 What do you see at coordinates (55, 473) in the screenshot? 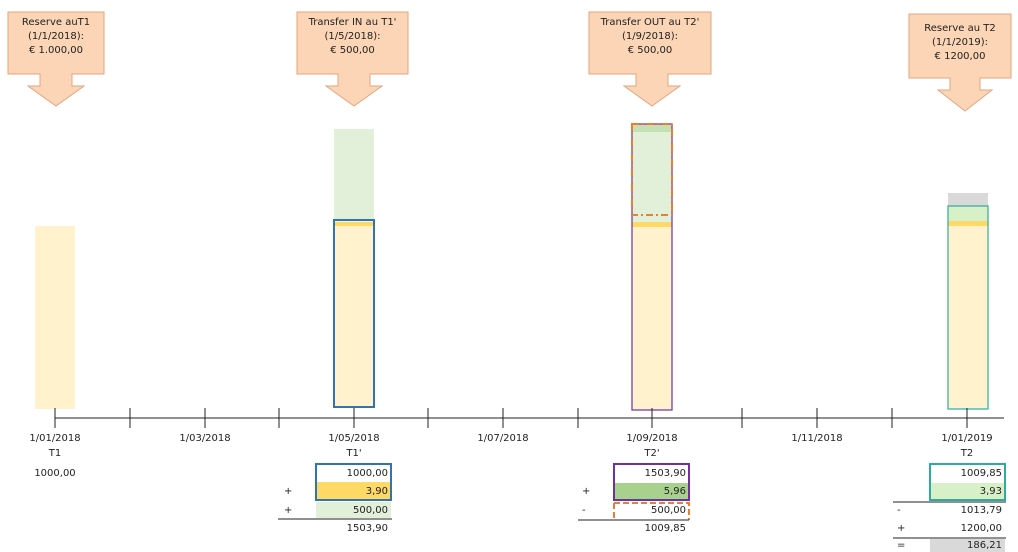
I see `t1-value: 1000,00` at bounding box center [55, 473].